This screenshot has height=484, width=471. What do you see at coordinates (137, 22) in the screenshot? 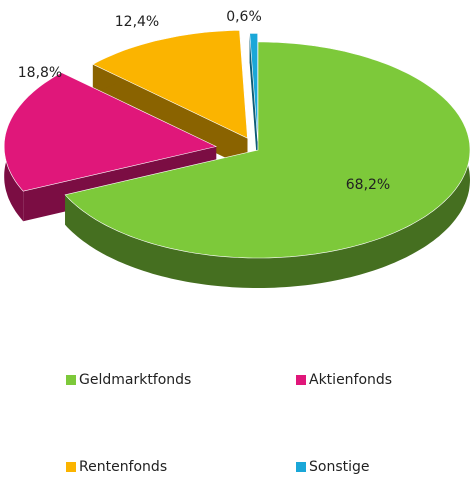
I see `data-label: 12,4%` at bounding box center [137, 22].